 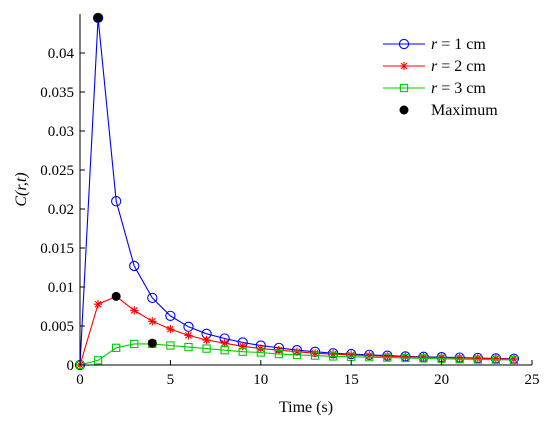 What do you see at coordinates (464, 110) in the screenshot?
I see `legend-label-maximum: Maximum` at bounding box center [464, 110].